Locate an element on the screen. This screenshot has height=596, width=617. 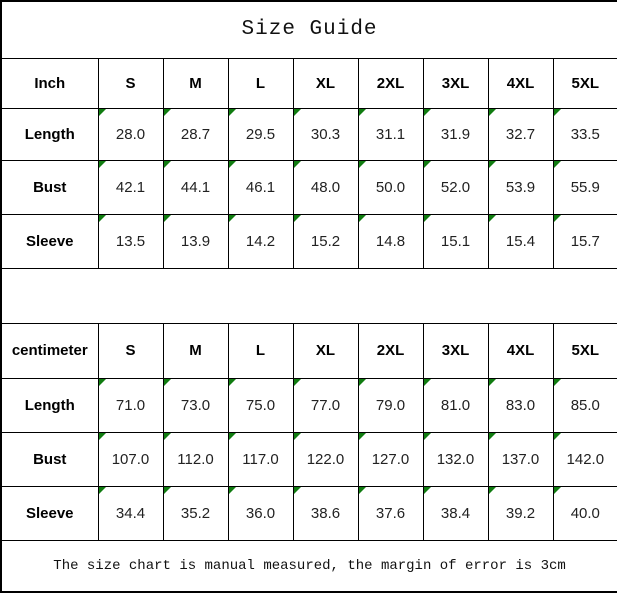
unit-header-centimeter: centimeter is located at coordinates (49, 350).